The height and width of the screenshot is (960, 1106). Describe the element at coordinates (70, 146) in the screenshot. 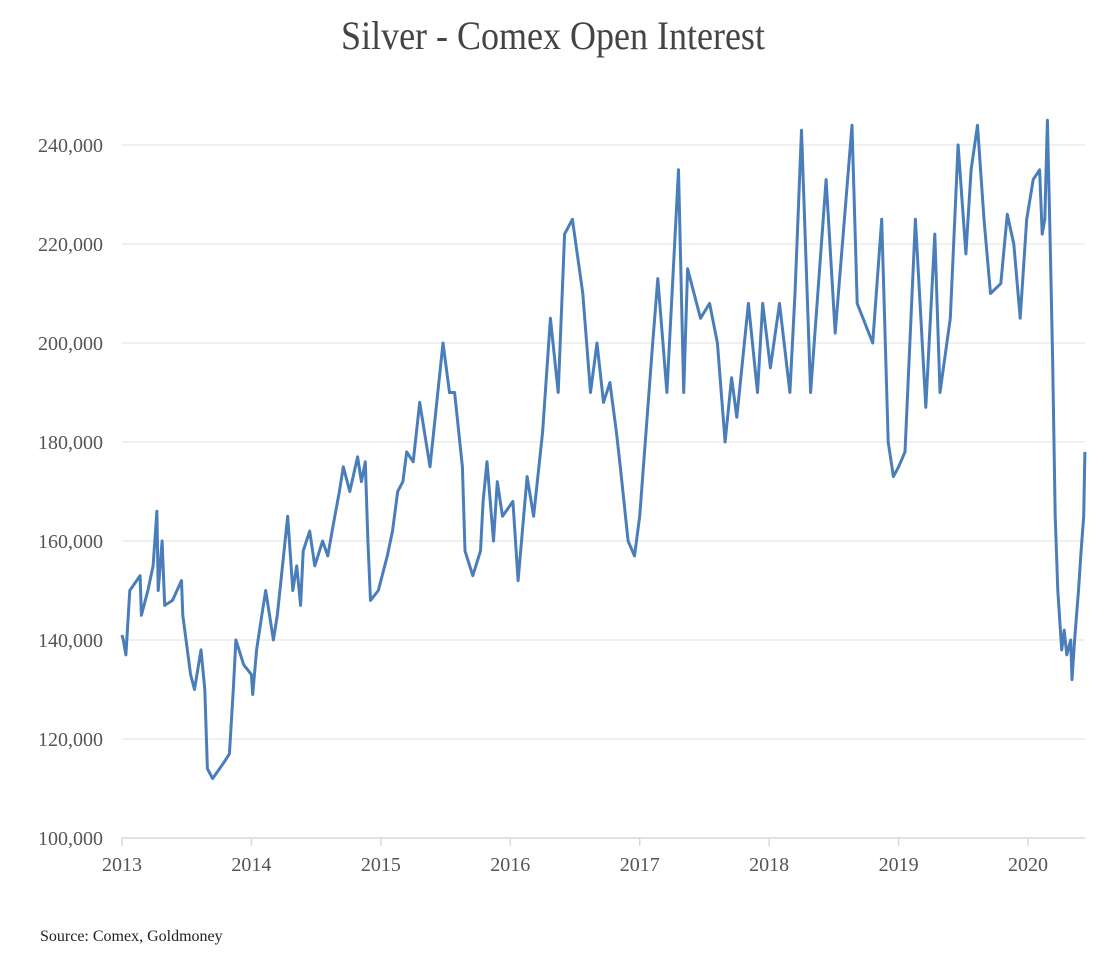

I see `y-tick-label: 240,000` at that location.